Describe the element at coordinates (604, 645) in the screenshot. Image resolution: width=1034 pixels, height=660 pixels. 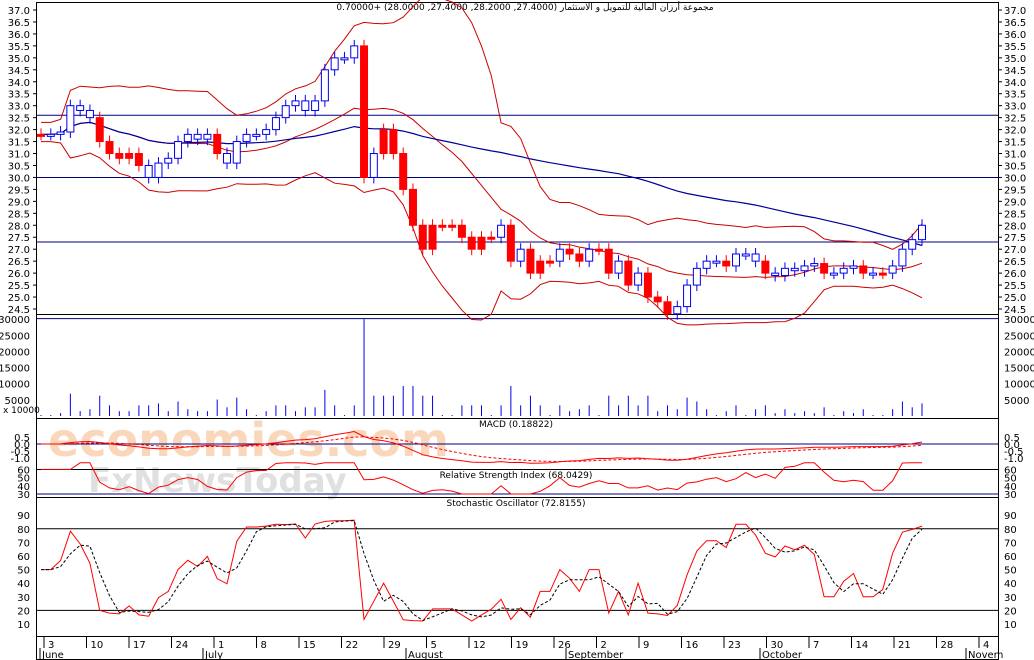
I see `date-label: 2` at that location.